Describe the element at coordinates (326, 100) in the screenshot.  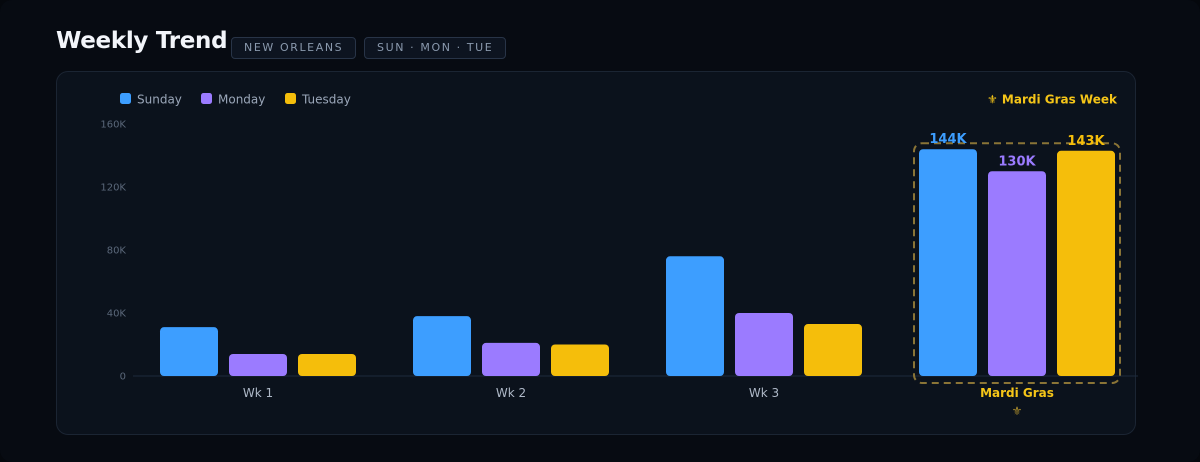
I see `legend-label-tuesday: Tuesday` at that location.